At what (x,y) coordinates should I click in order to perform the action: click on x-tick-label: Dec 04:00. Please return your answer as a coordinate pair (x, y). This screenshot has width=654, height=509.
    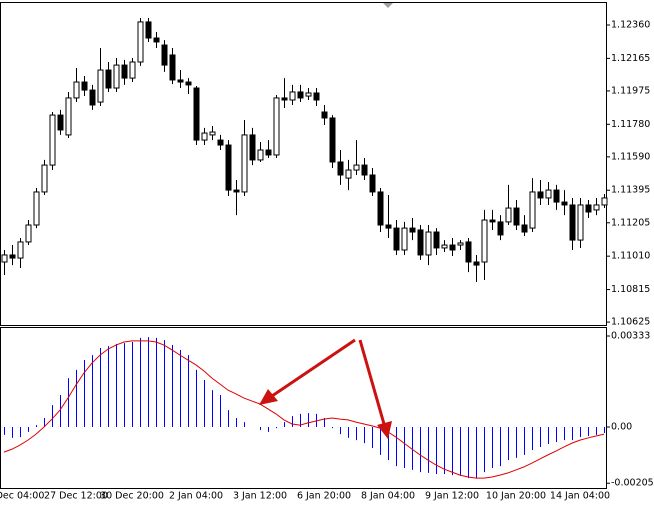
    Looking at the image, I should click on (22, 496).